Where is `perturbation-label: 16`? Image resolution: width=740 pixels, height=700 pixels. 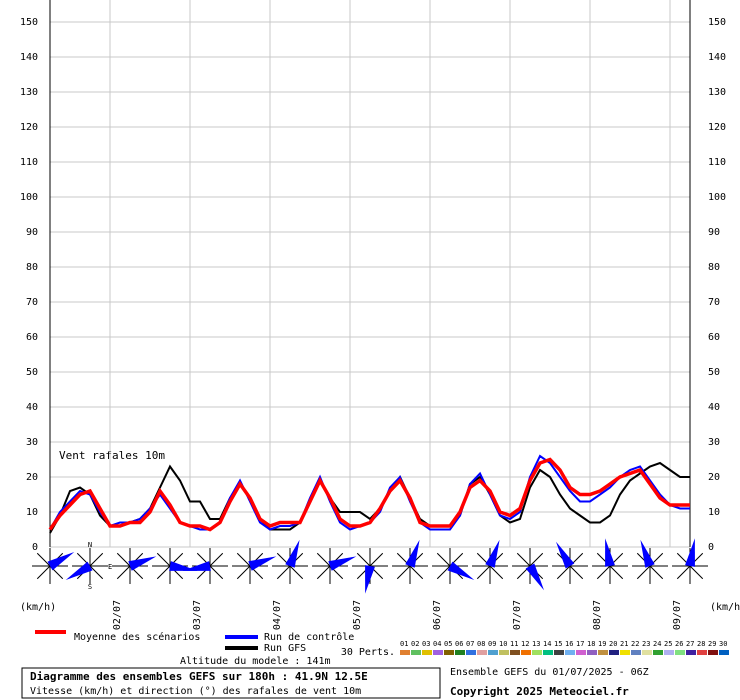 perturbation-label: 16 is located at coordinates (569, 644).